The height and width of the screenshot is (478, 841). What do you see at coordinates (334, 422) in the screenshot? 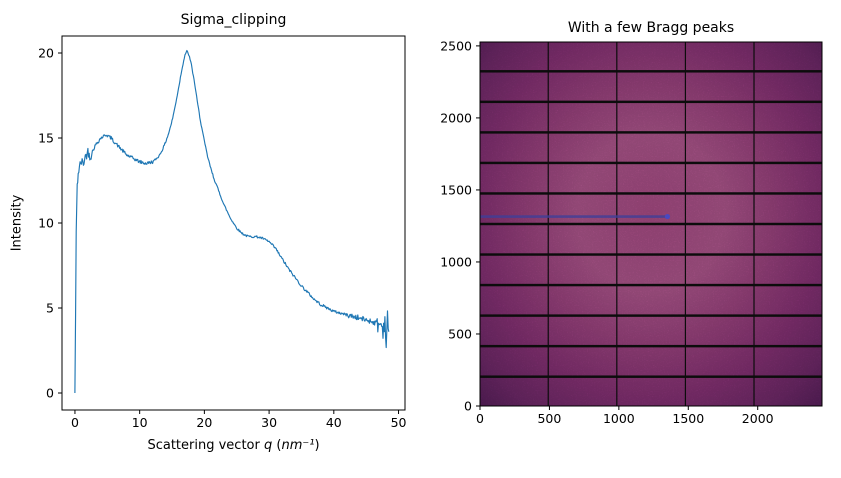
I see `x-tick-label: 40` at bounding box center [334, 422].